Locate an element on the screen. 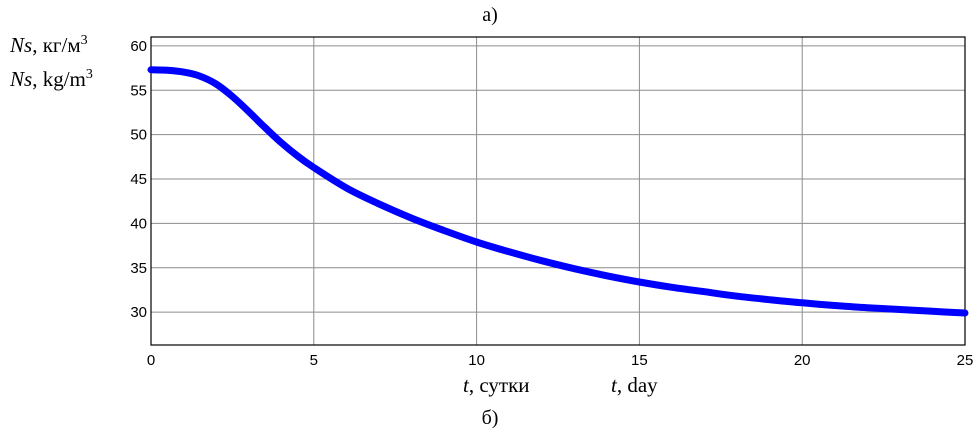 Image resolution: width=978 pixels, height=438 pixels. y-tick-label: 30 is located at coordinates (138, 312).